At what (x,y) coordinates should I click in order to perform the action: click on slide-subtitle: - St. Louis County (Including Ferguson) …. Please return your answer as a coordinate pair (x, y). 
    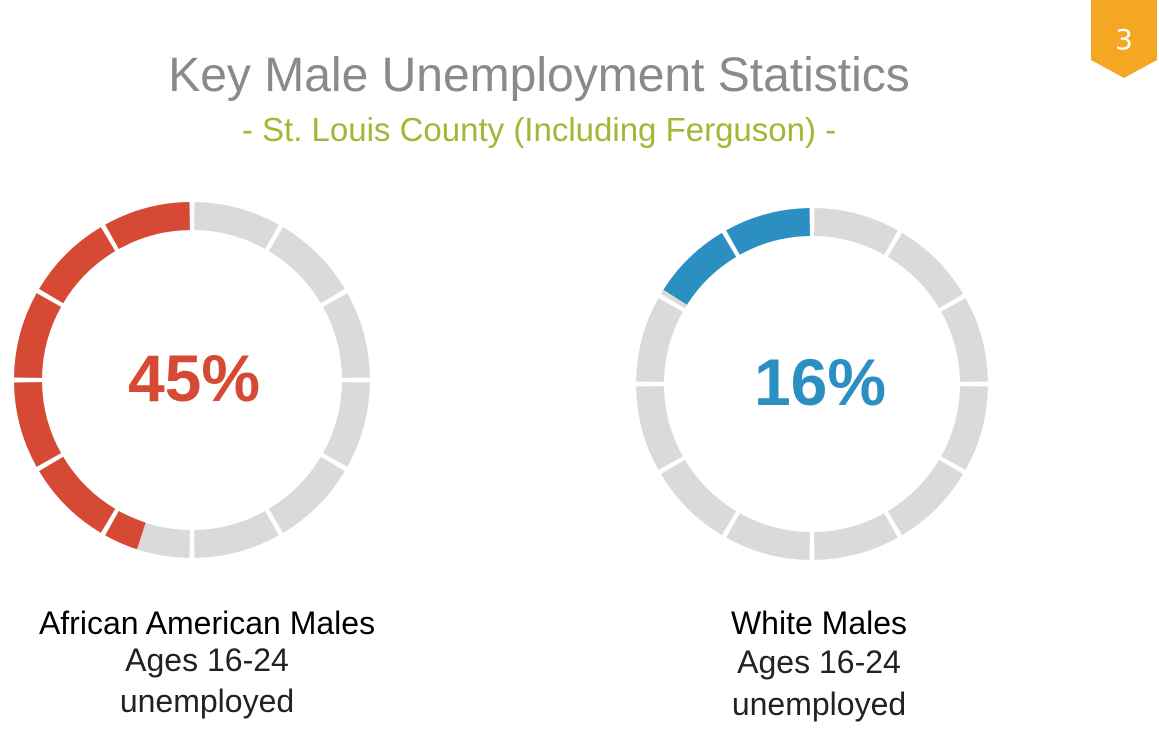
    Looking at the image, I should click on (539, 129).